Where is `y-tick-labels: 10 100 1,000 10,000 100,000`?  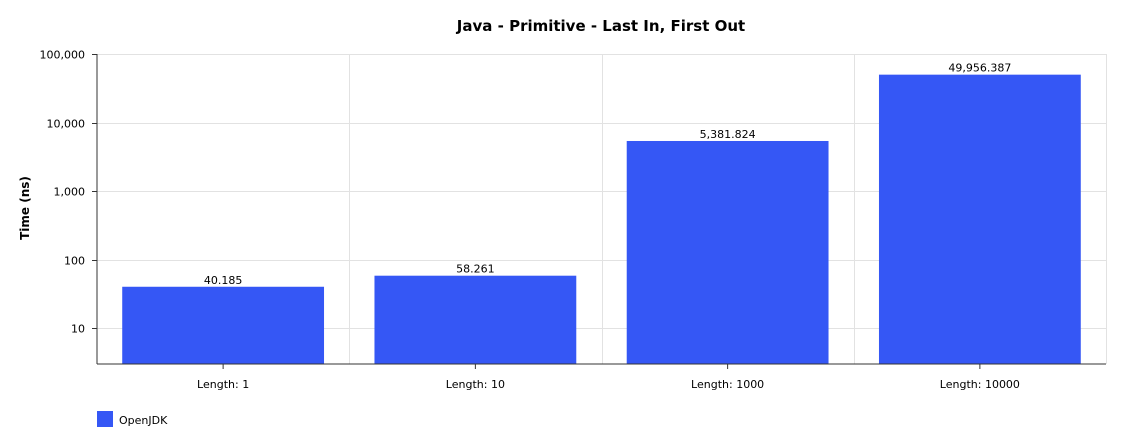 y-tick-labels: 10 100 1,000 10,000 100,000 is located at coordinates (68, 192).